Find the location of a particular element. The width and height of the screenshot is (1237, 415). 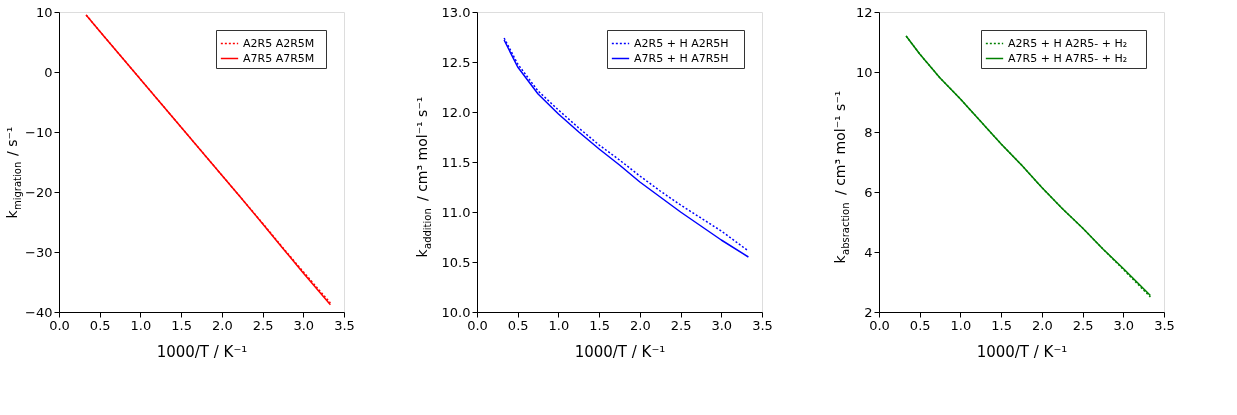

y-tick-label: 10.0 is located at coordinates (456, 312).